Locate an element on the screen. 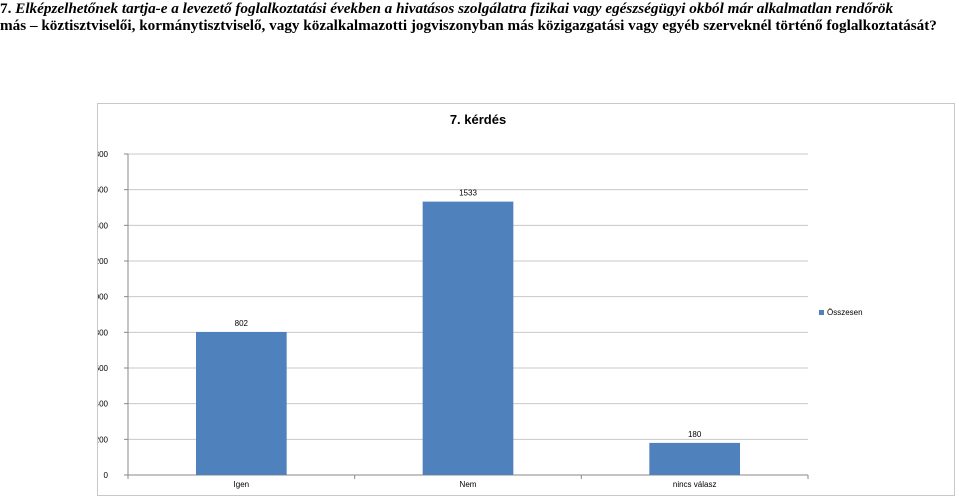 The width and height of the screenshot is (959, 500). y-tick-label: 1200 is located at coordinates (103, 261).